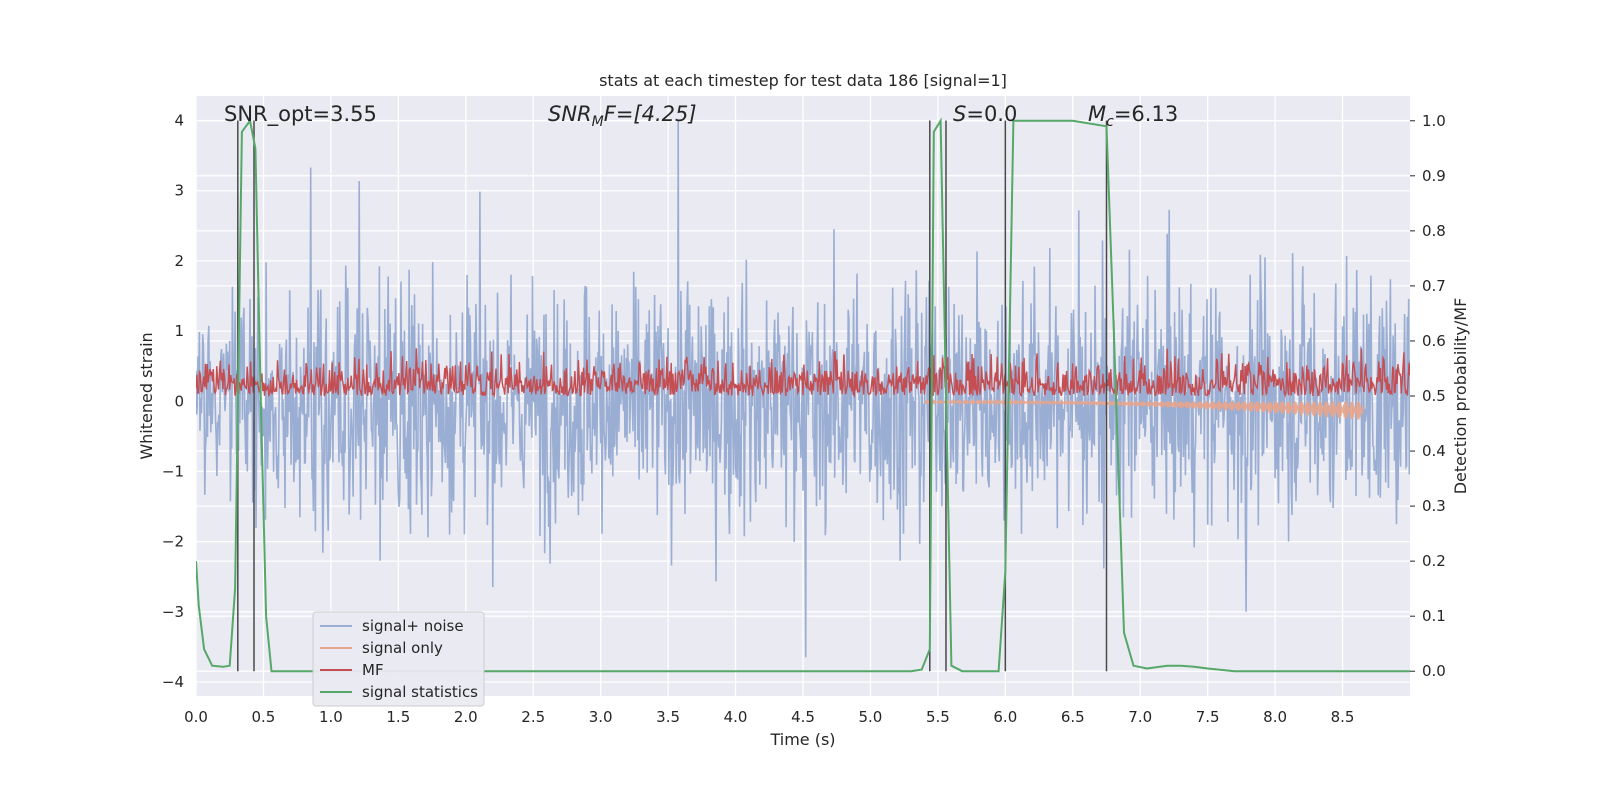 The height and width of the screenshot is (800, 1600). Describe the element at coordinates (179, 191) in the screenshot. I see `y-tick-label: 3` at that location.